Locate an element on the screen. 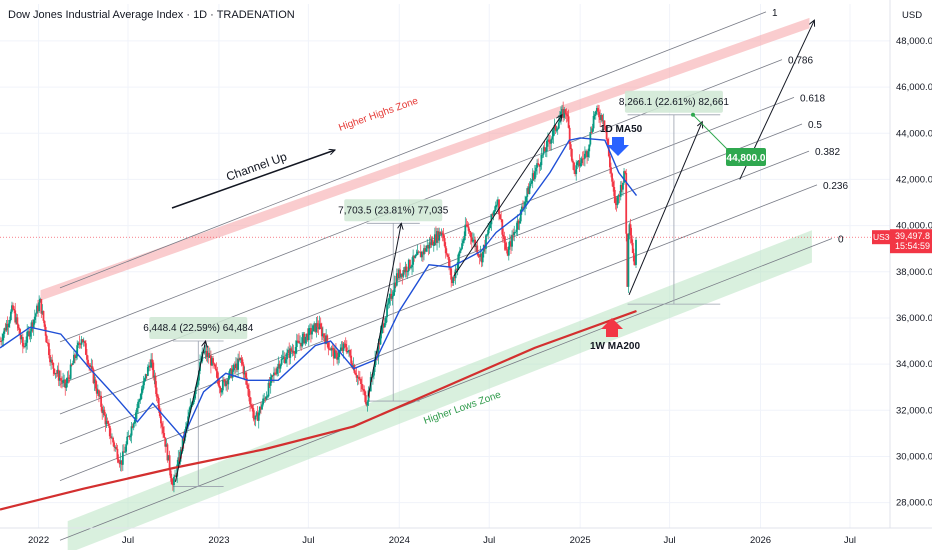 Image resolution: width=932 pixels, height=550 pixels. ma50-label: 1D MA50 is located at coordinates (621, 129).